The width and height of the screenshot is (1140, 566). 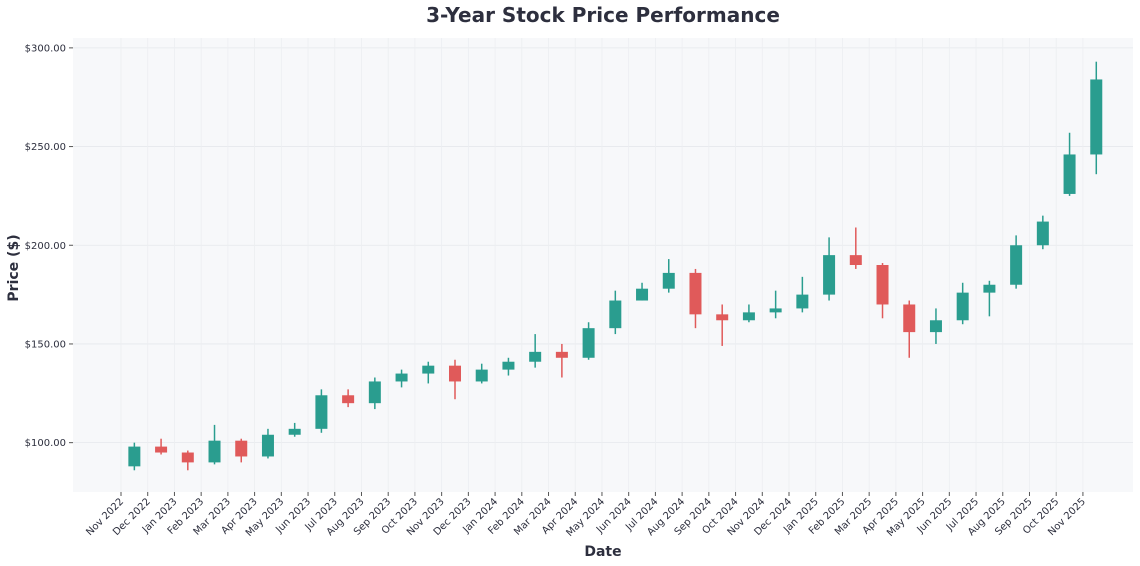 I want to click on x-axis-label: Date, so click(x=602, y=552).